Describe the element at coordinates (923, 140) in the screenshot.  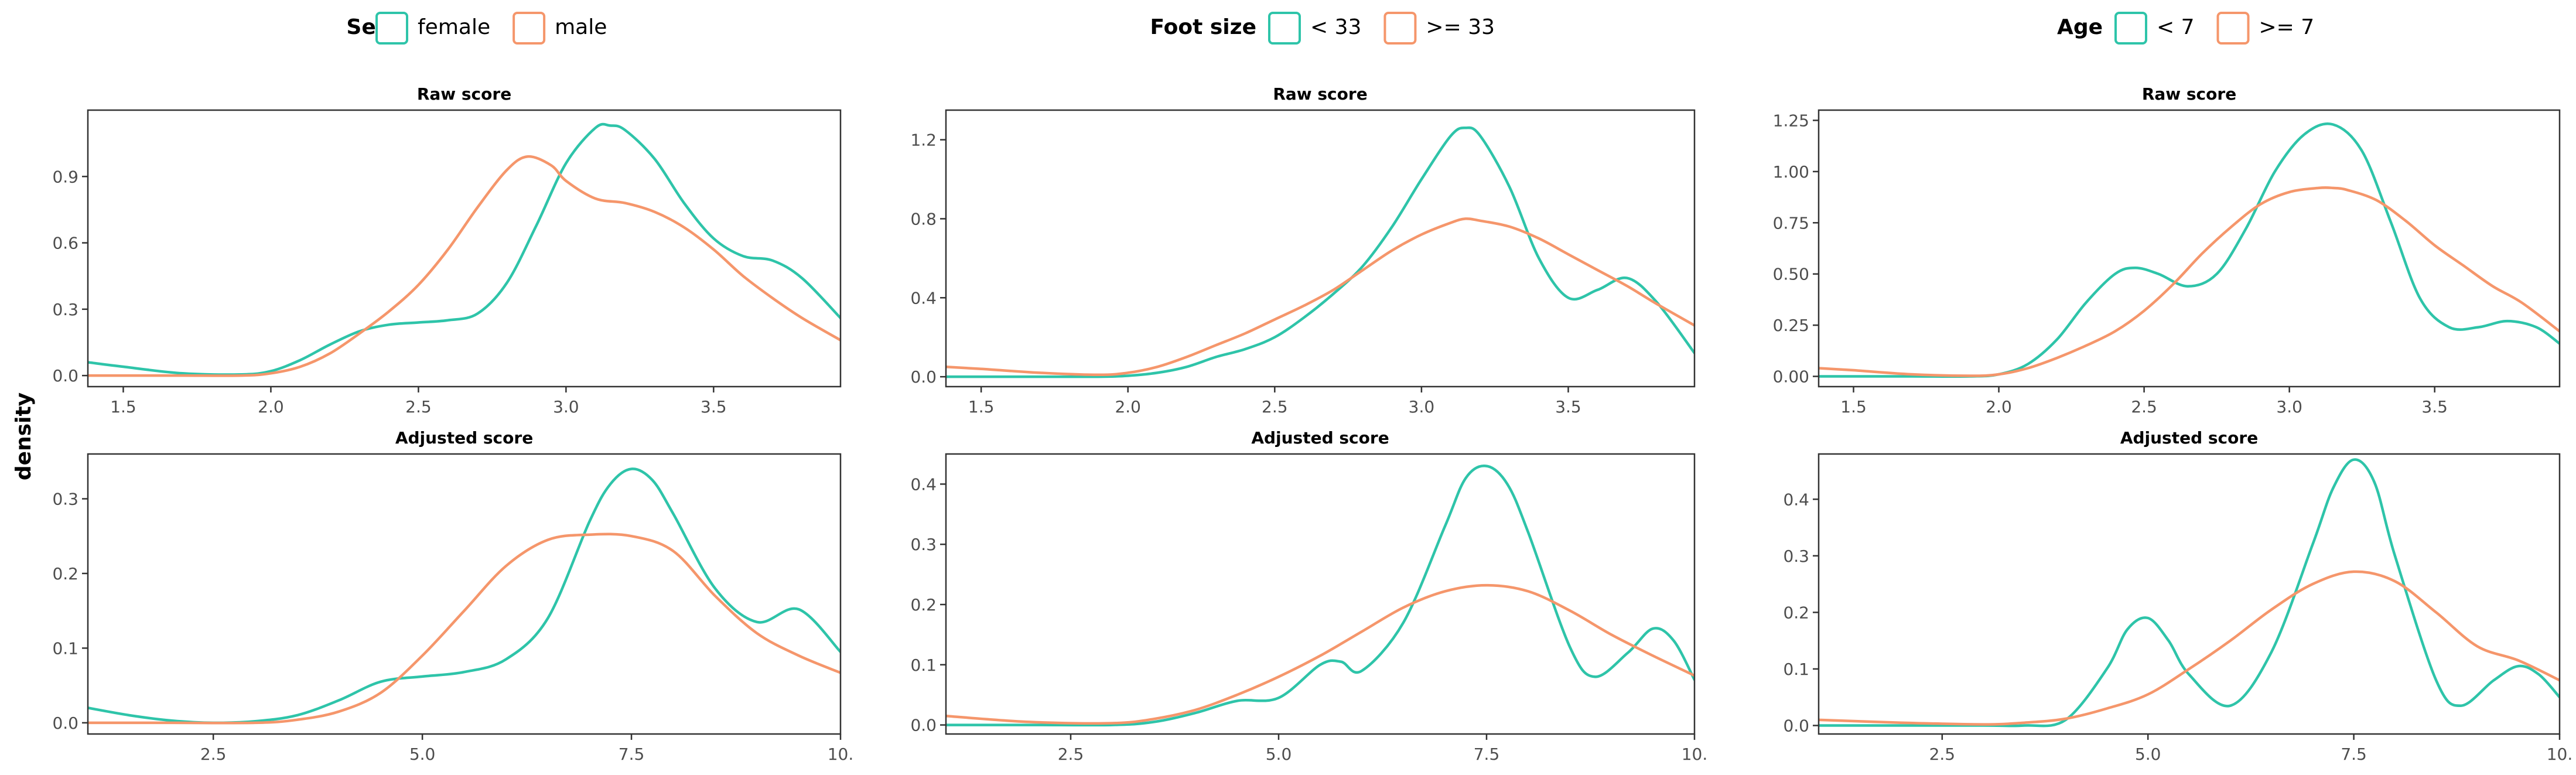
I see `y-tick-label: 1.2` at that location.